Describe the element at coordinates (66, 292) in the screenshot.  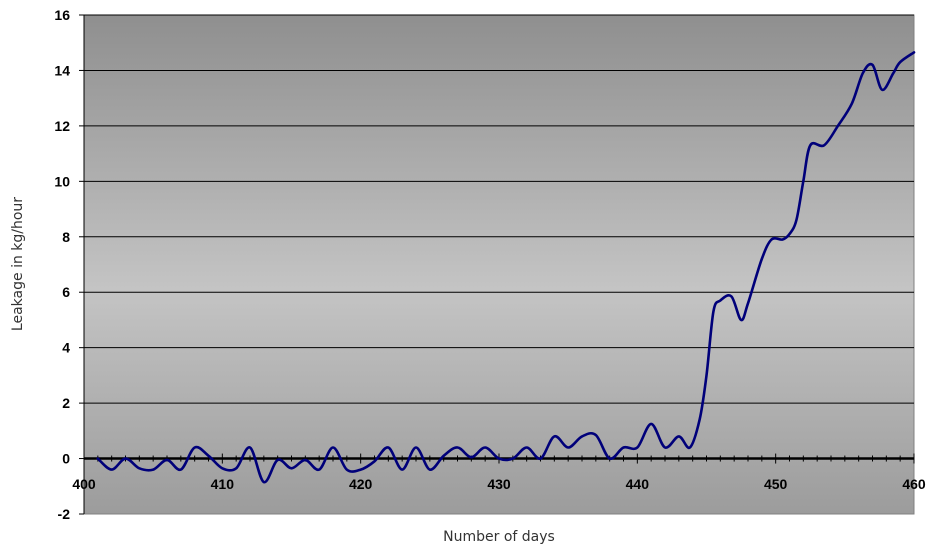
I see `y-tick-label: 6` at that location.